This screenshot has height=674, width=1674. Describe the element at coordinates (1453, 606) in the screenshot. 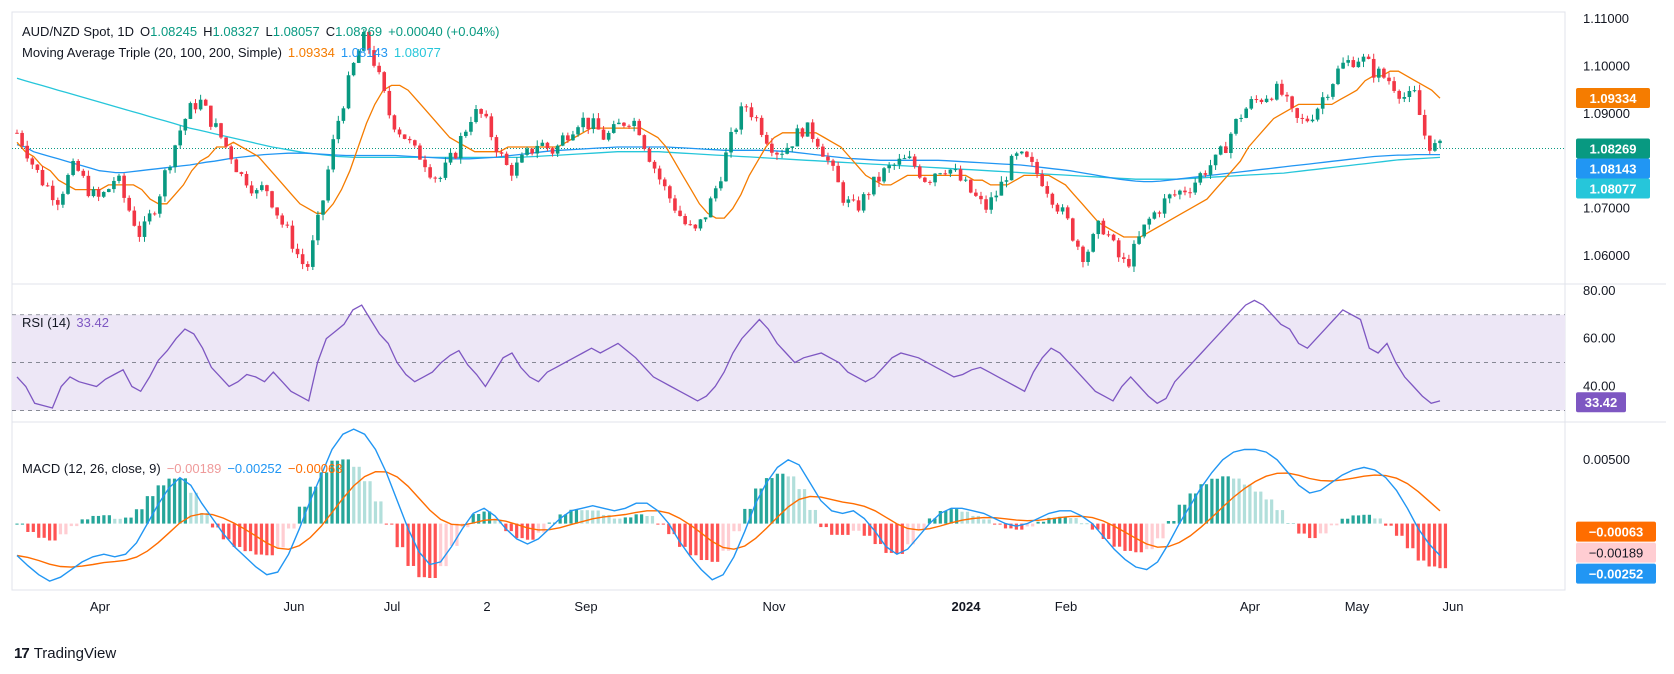

I see `x-tick-label: Jun` at that location.